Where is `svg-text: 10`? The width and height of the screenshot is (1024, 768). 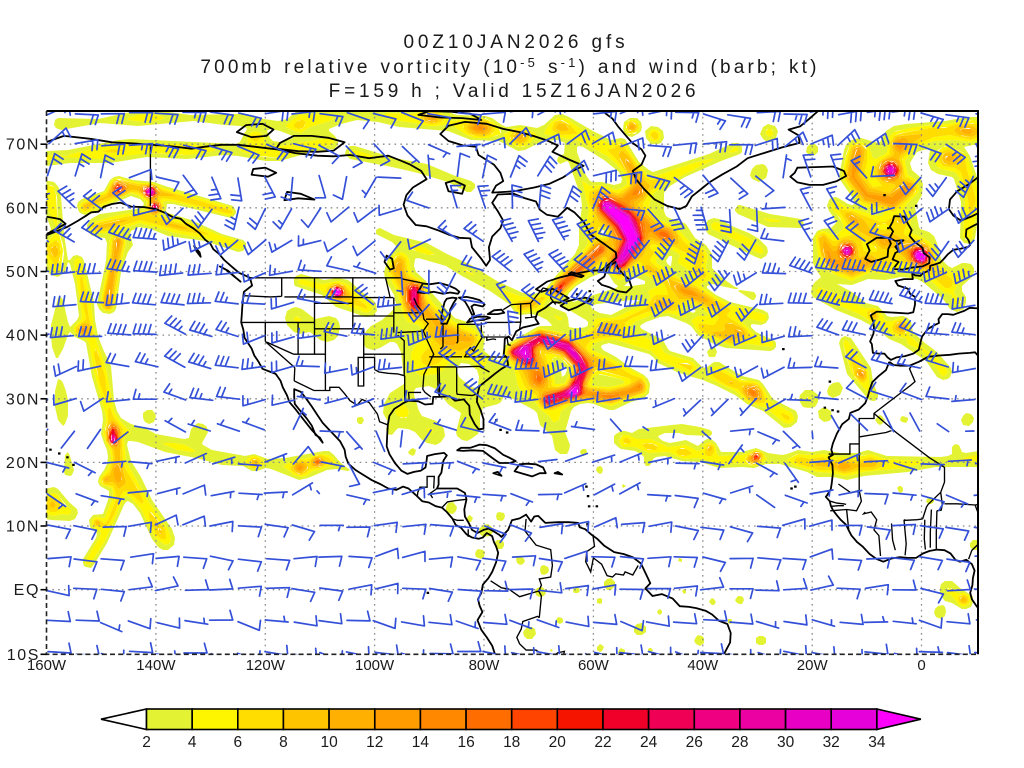 svg-text: 10 is located at coordinates (329, 742).